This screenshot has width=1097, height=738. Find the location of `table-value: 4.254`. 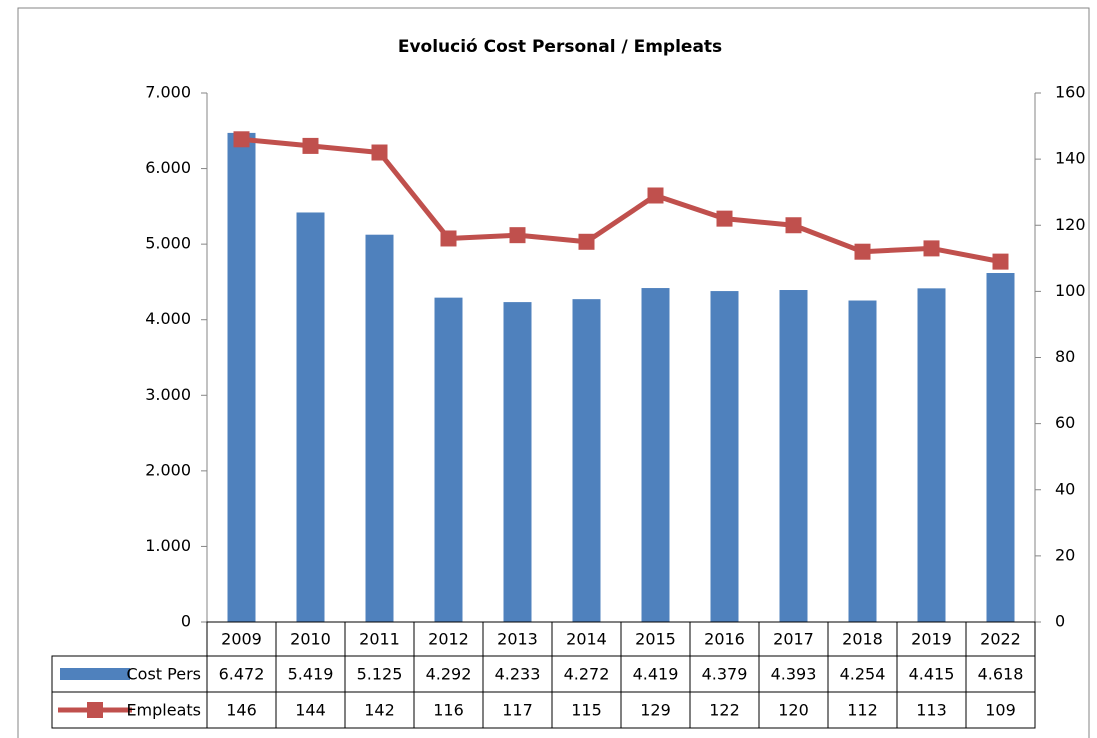

table-value: 4.254 is located at coordinates (863, 674).